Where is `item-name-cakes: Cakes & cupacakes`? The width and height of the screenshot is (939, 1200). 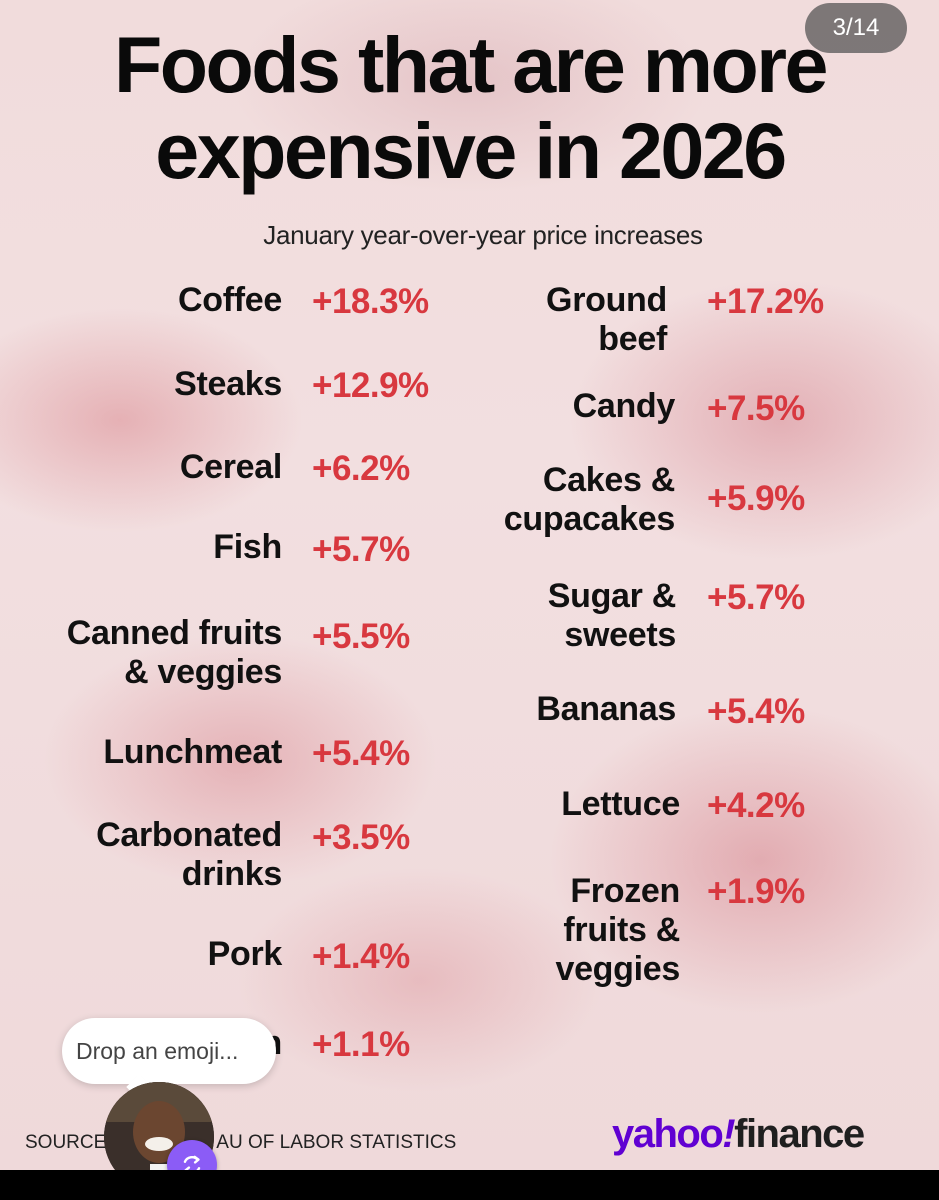 item-name-cakes: Cakes & cupacakes is located at coordinates (538, 500).